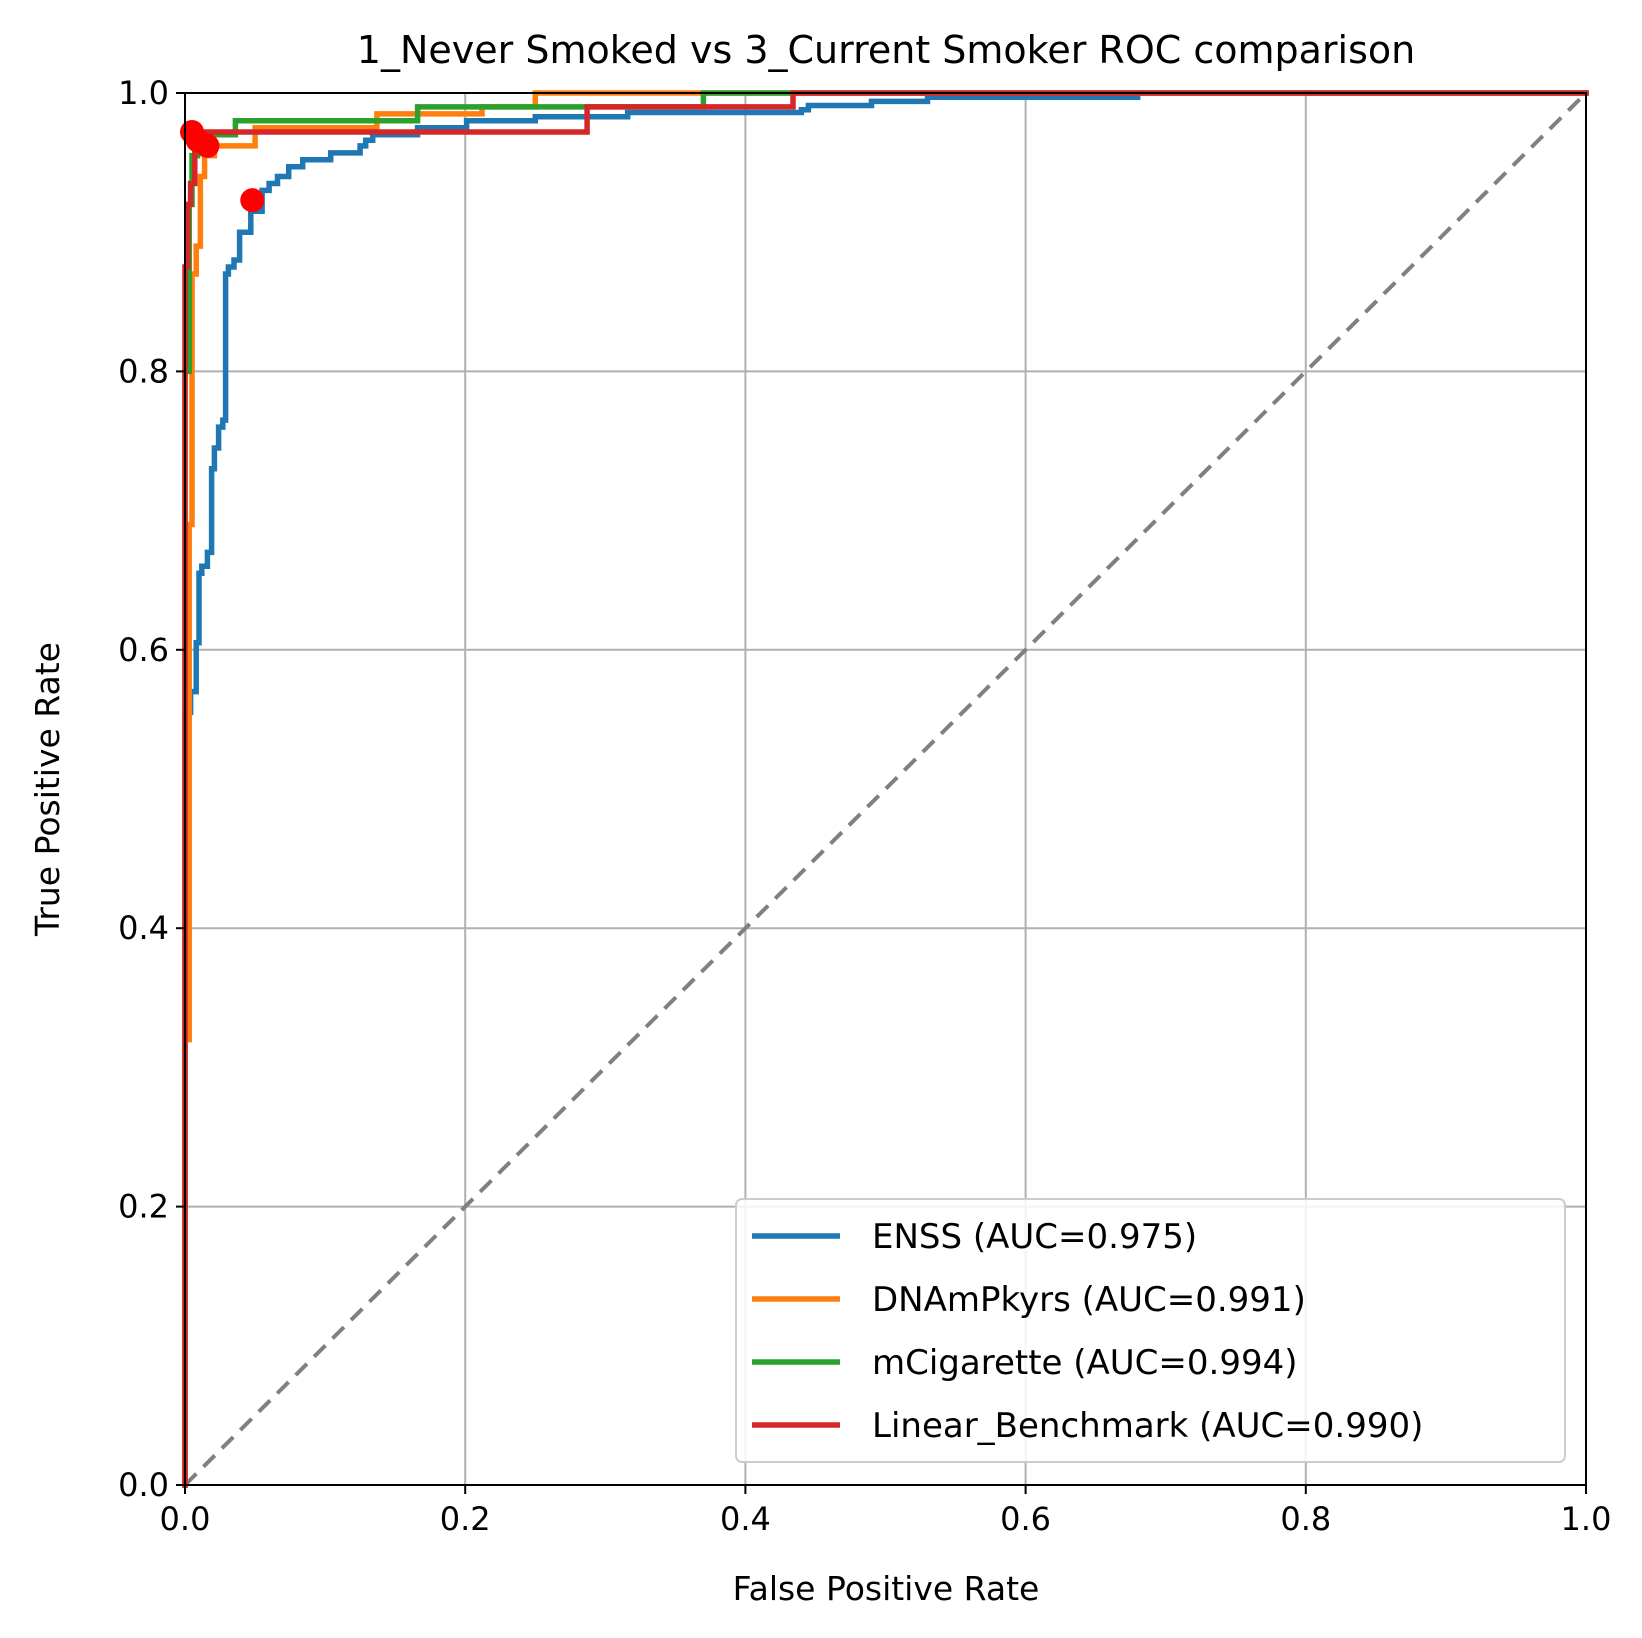 The height and width of the screenshot is (1638, 1642). What do you see at coordinates (1025, 1519) in the screenshot?
I see `x-tick-label: 0.6` at bounding box center [1025, 1519].